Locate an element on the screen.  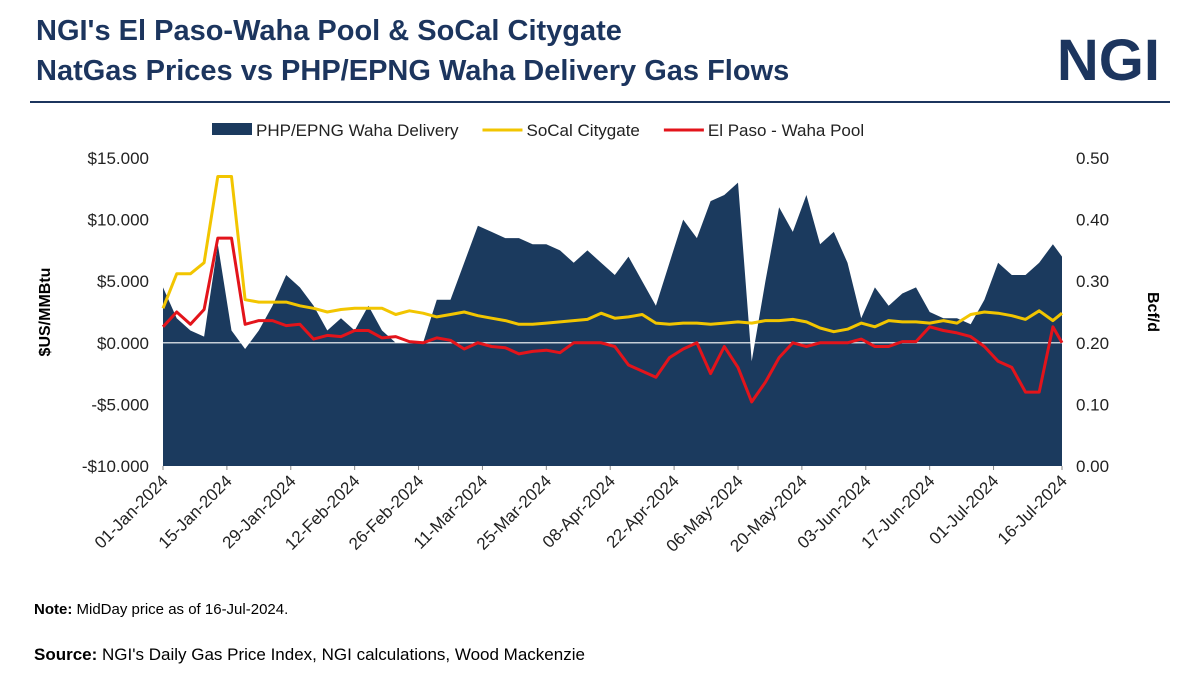
y-tick-label: $10.000 is located at coordinates (118, 220).